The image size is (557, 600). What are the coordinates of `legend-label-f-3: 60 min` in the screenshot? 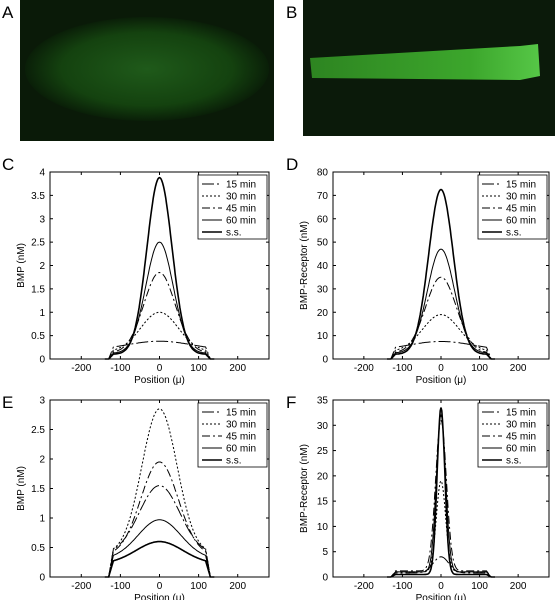 It's located at (521, 449).